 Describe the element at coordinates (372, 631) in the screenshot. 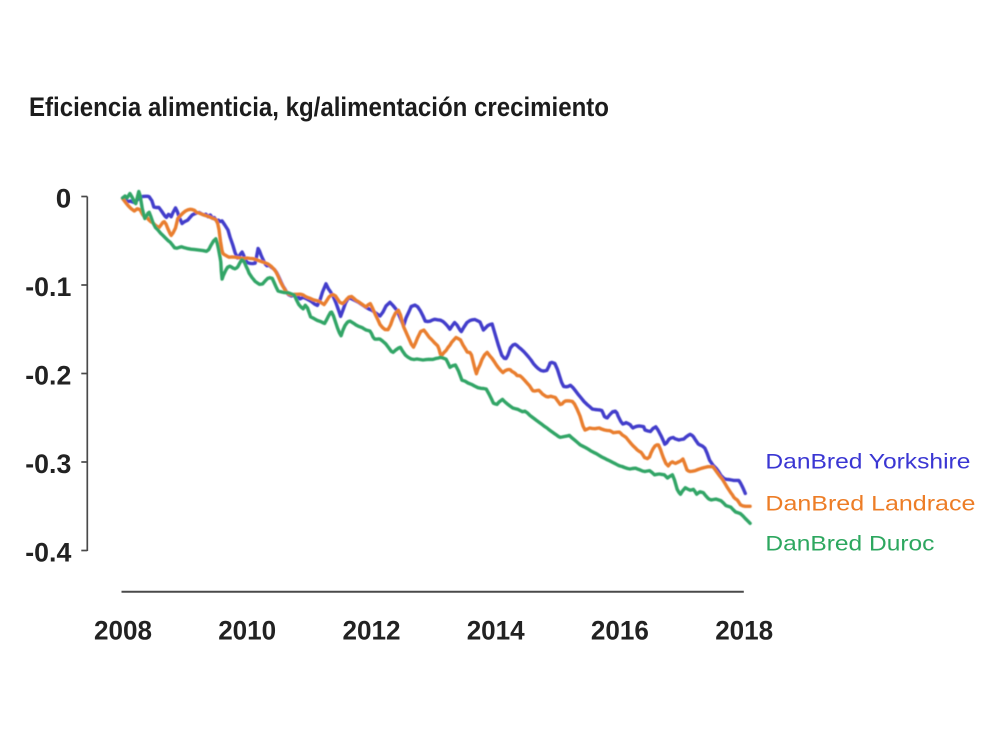

I see `svg-text: 2012` at that location.